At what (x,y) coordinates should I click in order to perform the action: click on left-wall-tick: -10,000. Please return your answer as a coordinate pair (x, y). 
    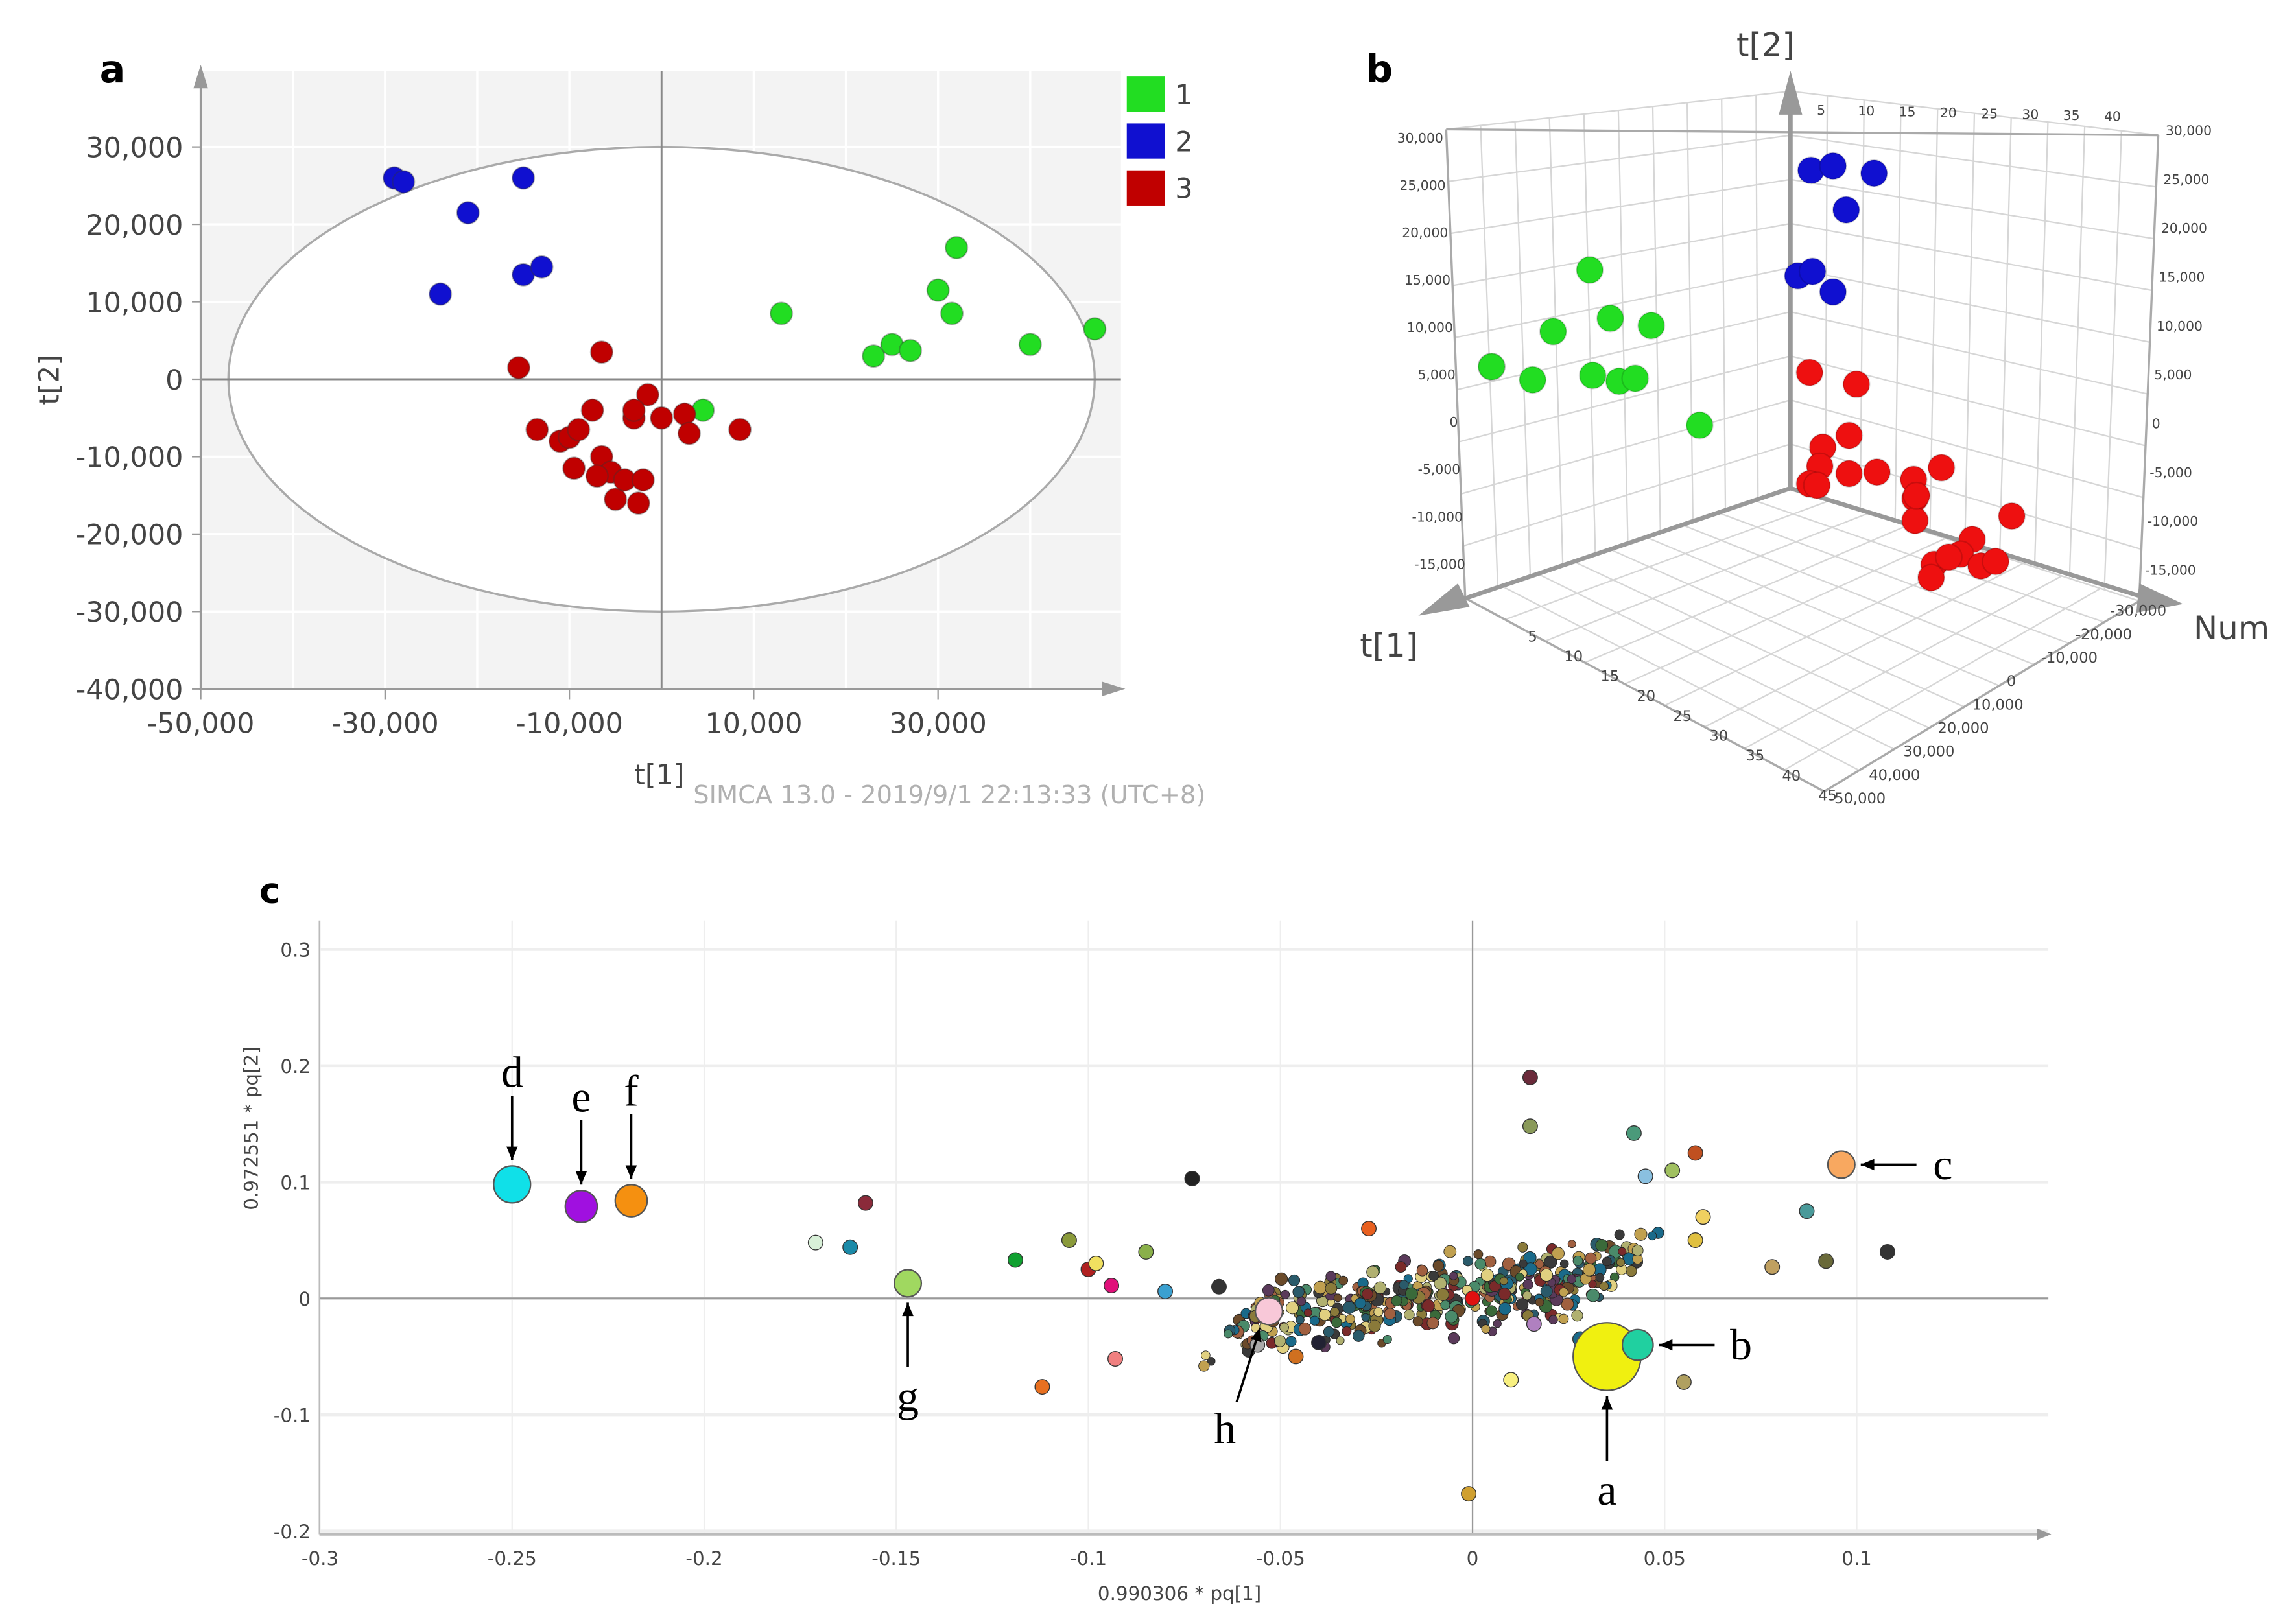
    Looking at the image, I should click on (1437, 516).